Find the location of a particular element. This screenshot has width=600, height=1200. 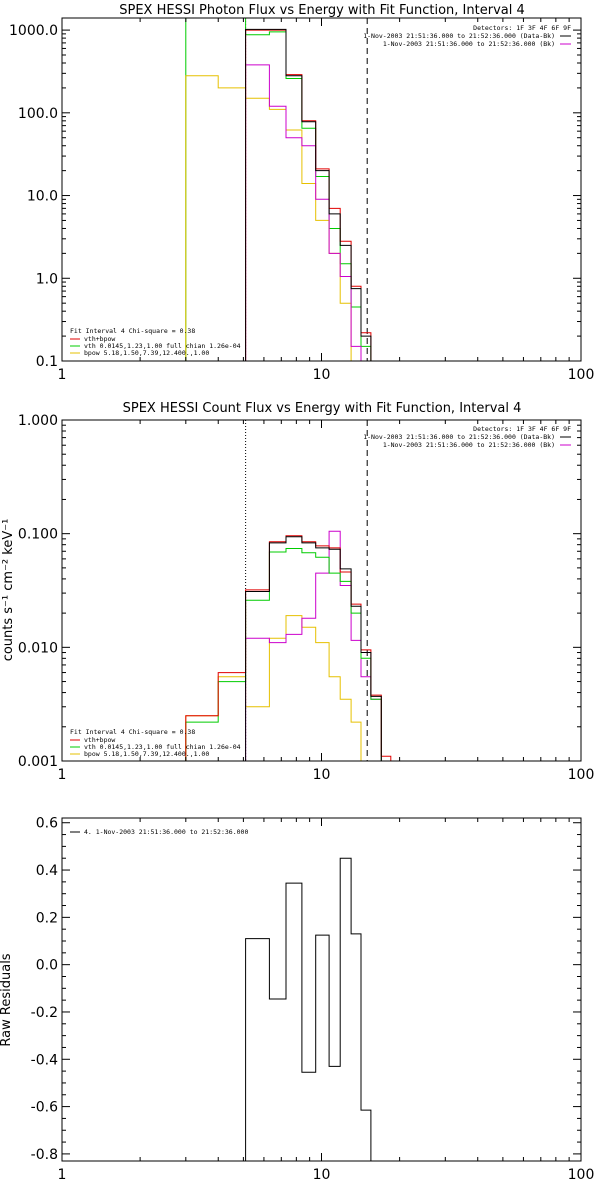

resid-x-tick-label: 10 is located at coordinates (322, 1175).